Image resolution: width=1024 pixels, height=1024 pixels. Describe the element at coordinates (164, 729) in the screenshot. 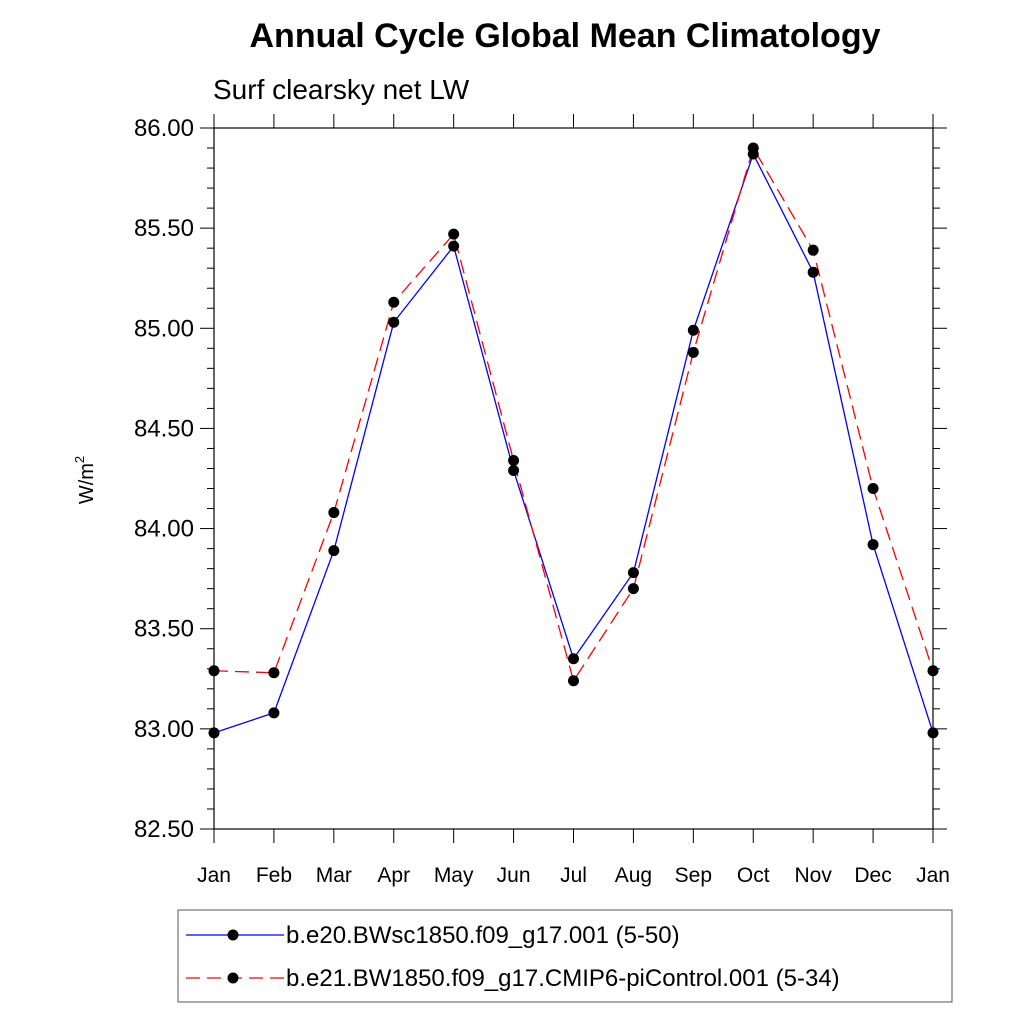

I see `y-tick-label: 83.00` at that location.